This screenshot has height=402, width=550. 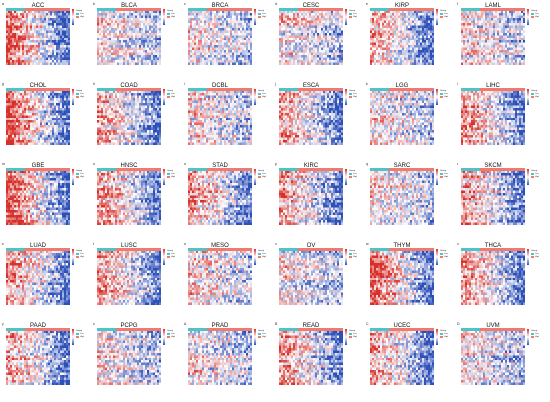 What do you see at coordinates (185, 164) in the screenshot?
I see `panel-letter: o` at bounding box center [185, 164].